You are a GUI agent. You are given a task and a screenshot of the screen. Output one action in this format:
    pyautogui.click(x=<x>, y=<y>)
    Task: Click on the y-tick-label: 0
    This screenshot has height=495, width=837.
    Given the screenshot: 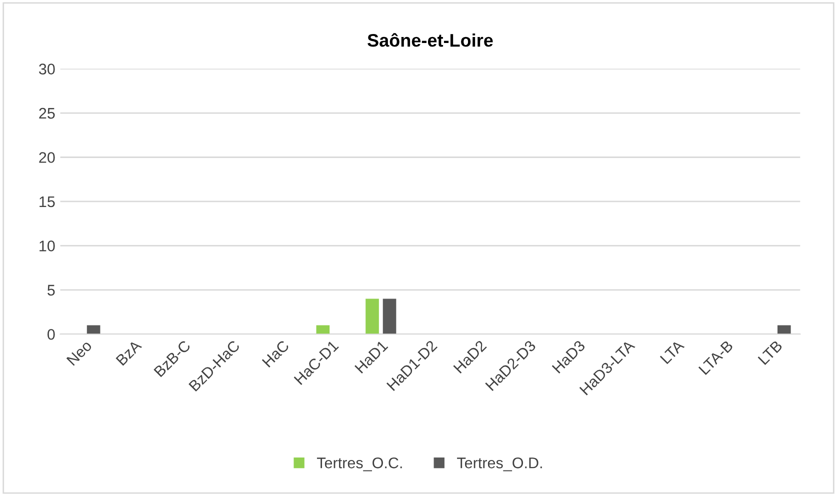 What is the action you would take?
    pyautogui.click(x=51, y=334)
    